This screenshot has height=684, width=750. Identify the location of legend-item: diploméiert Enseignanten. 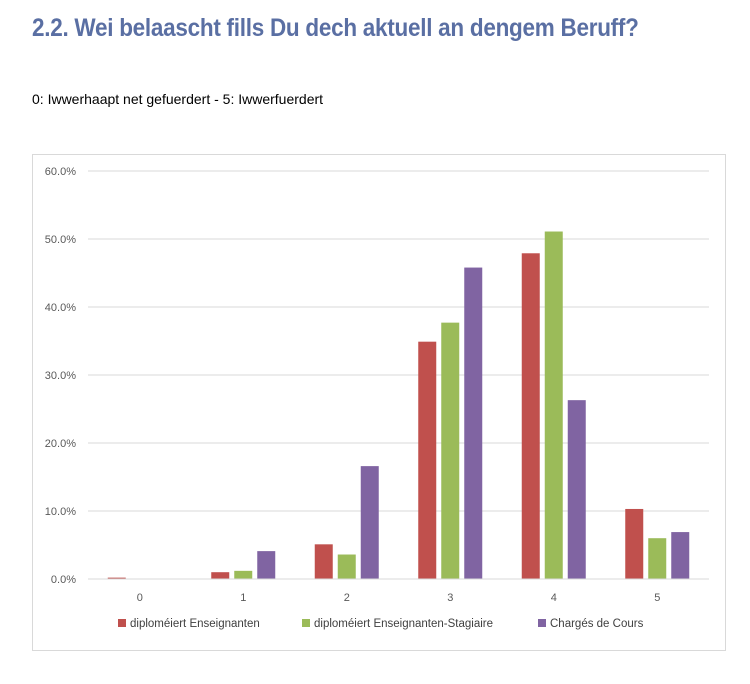
(189, 624).